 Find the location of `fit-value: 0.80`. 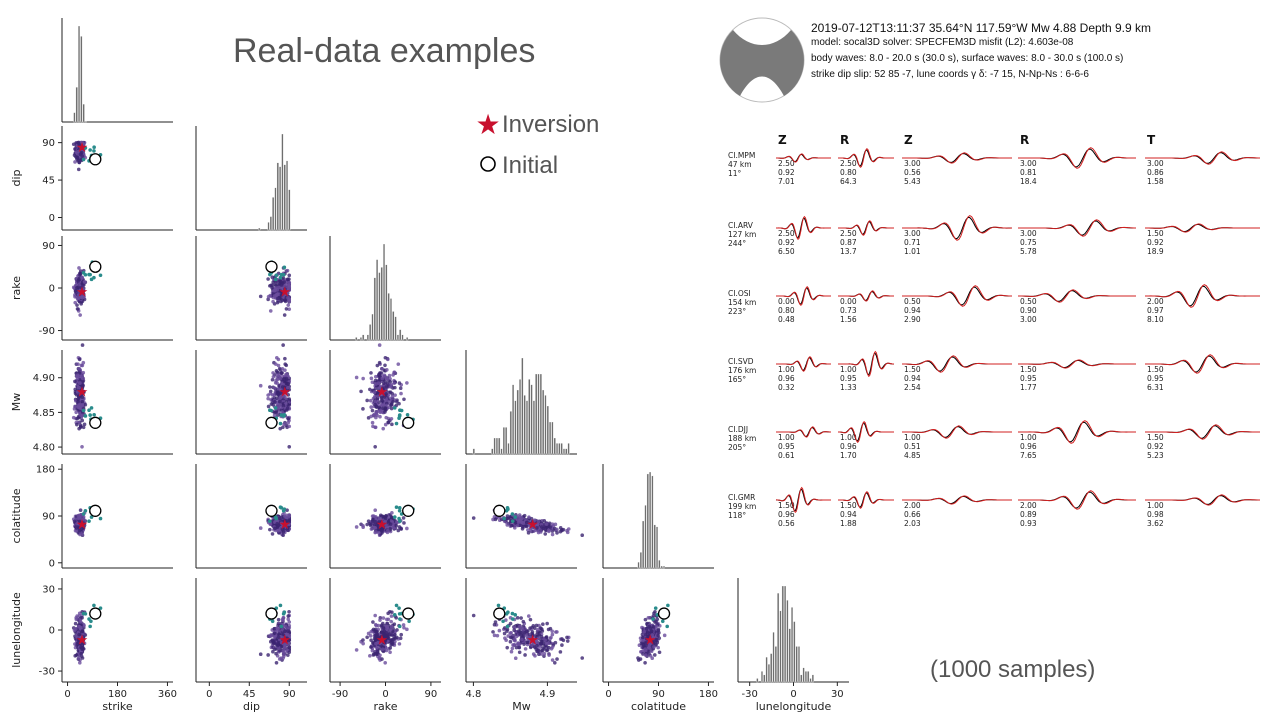

fit-value: 0.80 is located at coordinates (848, 172).